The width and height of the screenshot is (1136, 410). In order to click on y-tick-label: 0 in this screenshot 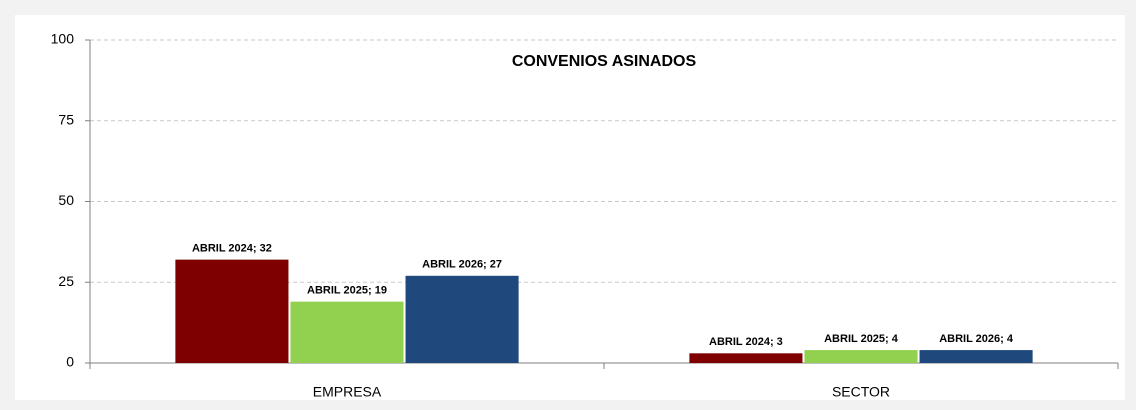, I will do `click(70, 362)`.